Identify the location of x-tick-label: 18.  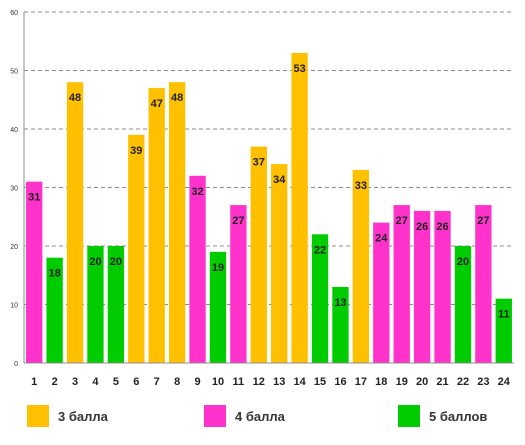
(381, 382).